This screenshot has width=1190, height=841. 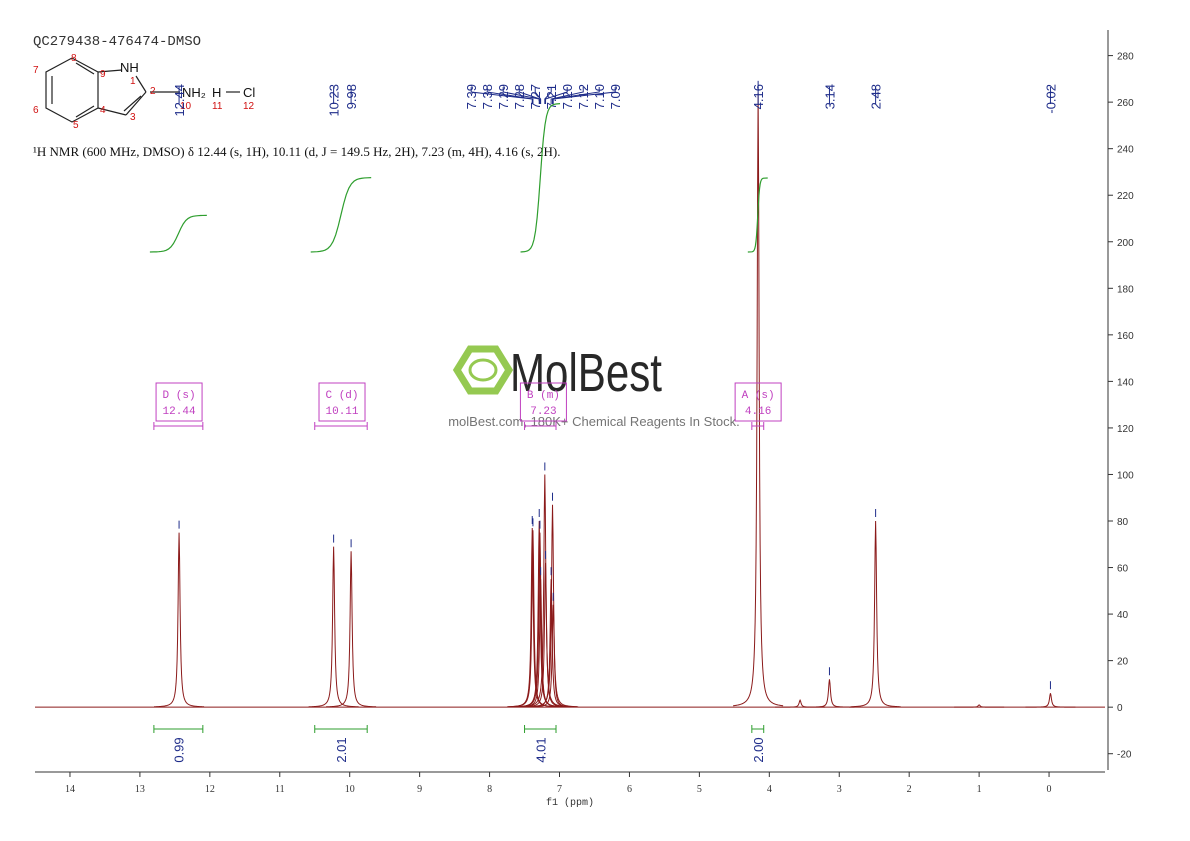 I want to click on y-tick-label: 60, so click(x=1123, y=569).